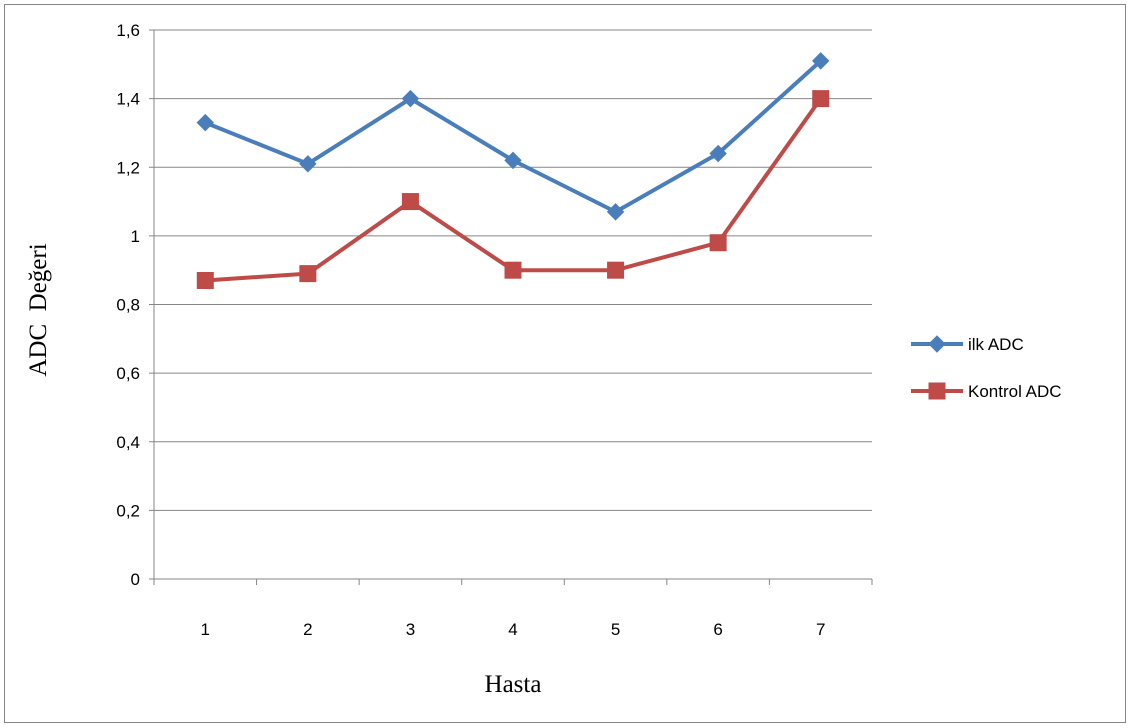 The image size is (1132, 728). I want to click on y-tick-label: 0,8, so click(128, 305).